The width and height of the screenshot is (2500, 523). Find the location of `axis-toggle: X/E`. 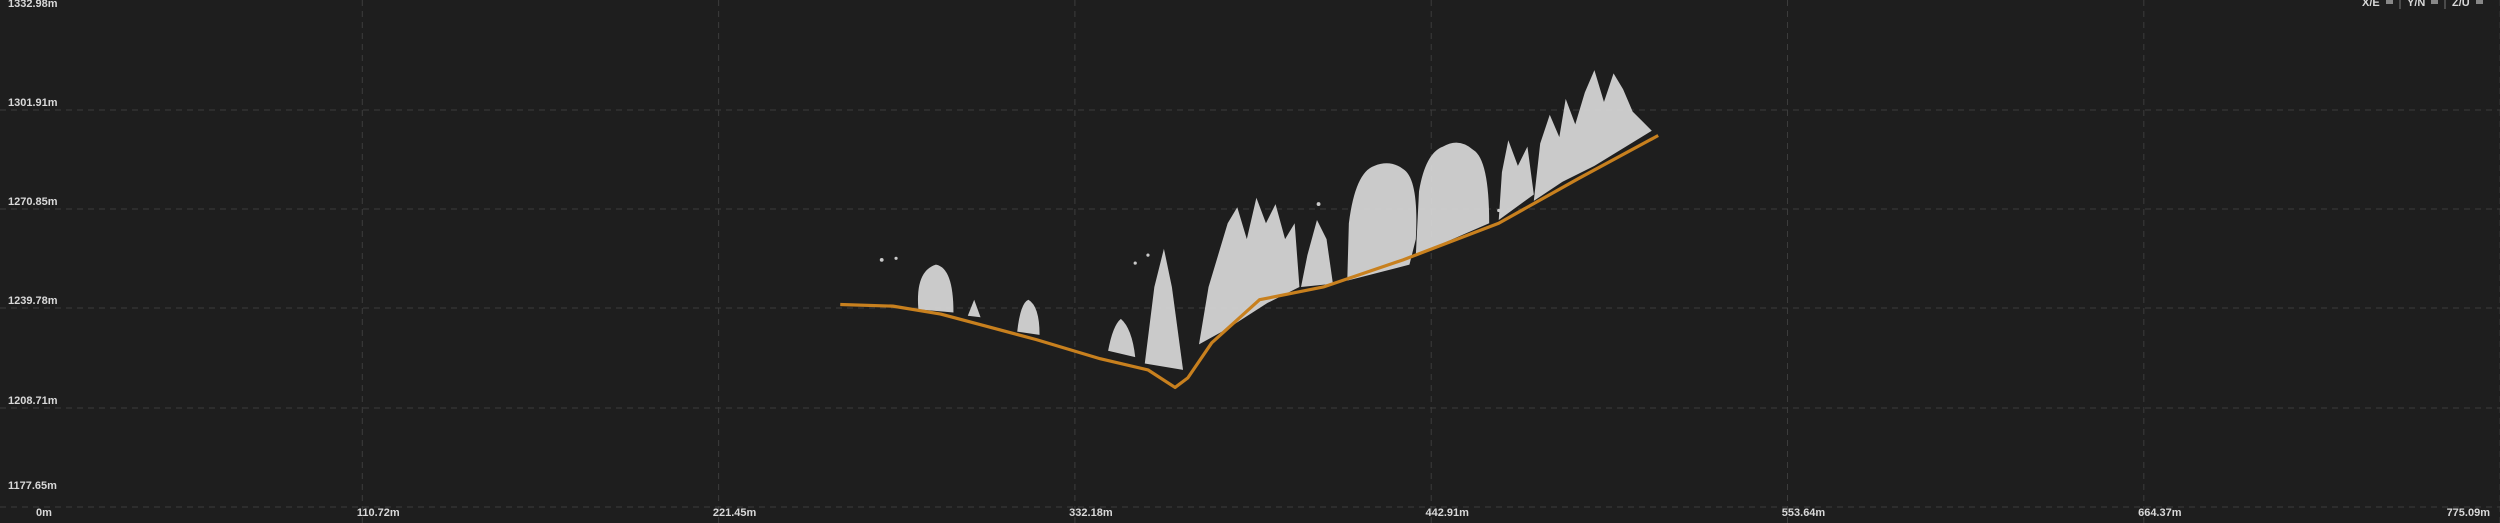

axis-toggle: X/E is located at coordinates (2371, 4).